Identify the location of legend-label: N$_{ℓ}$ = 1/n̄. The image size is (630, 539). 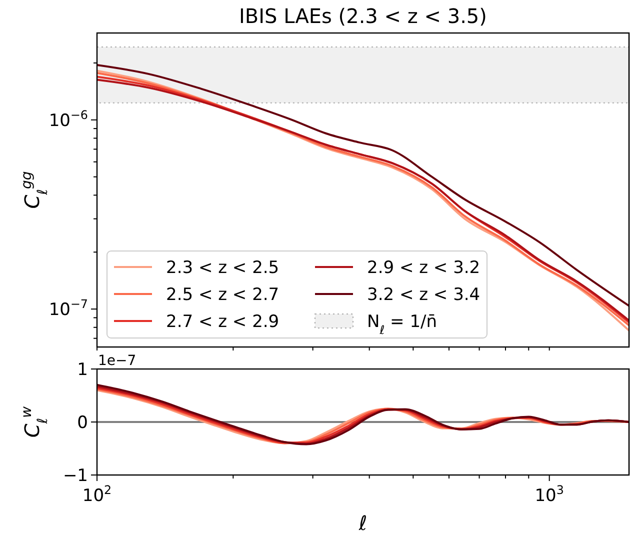
(402, 324).